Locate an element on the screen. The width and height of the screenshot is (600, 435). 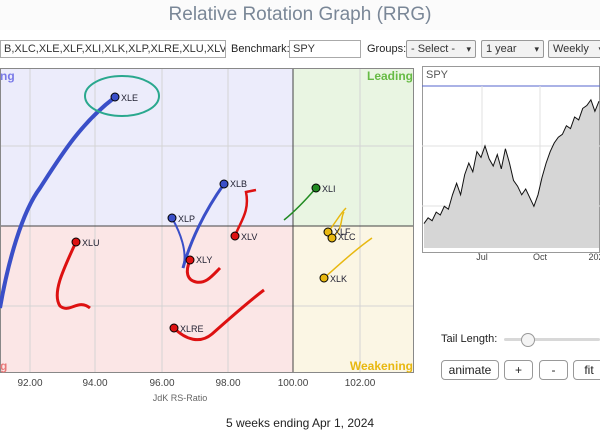
xlk-label: XLK is located at coordinates (338, 279).